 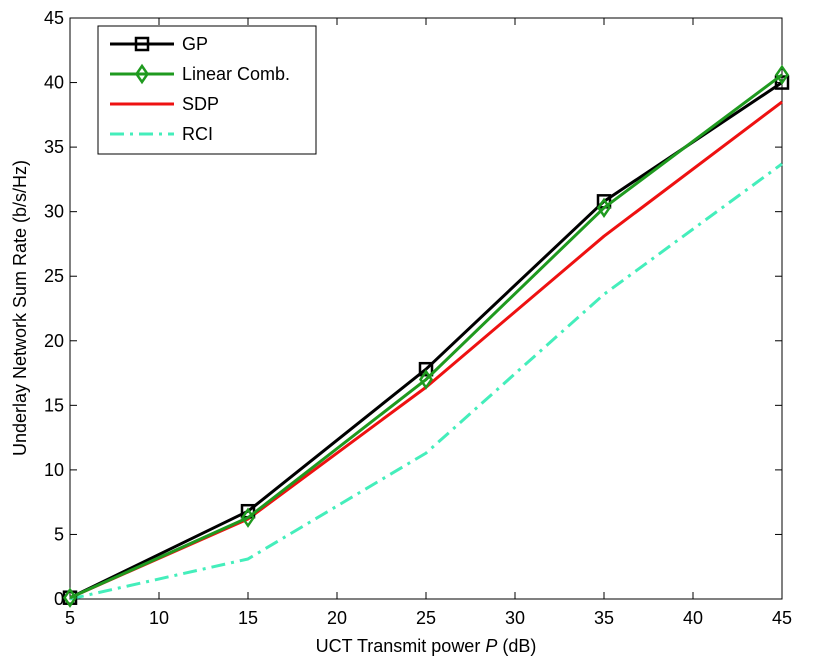 What do you see at coordinates (248, 618) in the screenshot?
I see `x-tick-label: 15` at bounding box center [248, 618].